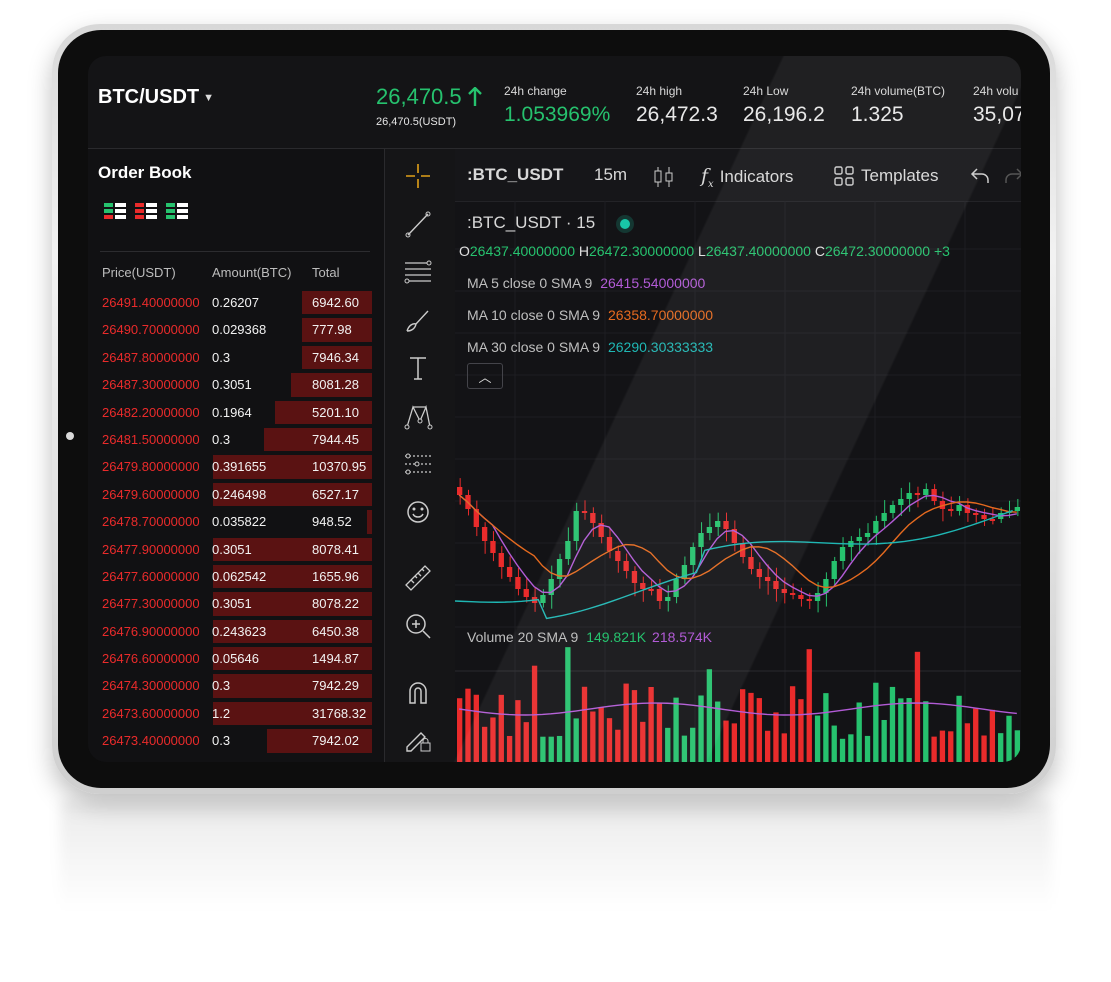  I want to click on undo-button, so click(980, 176).